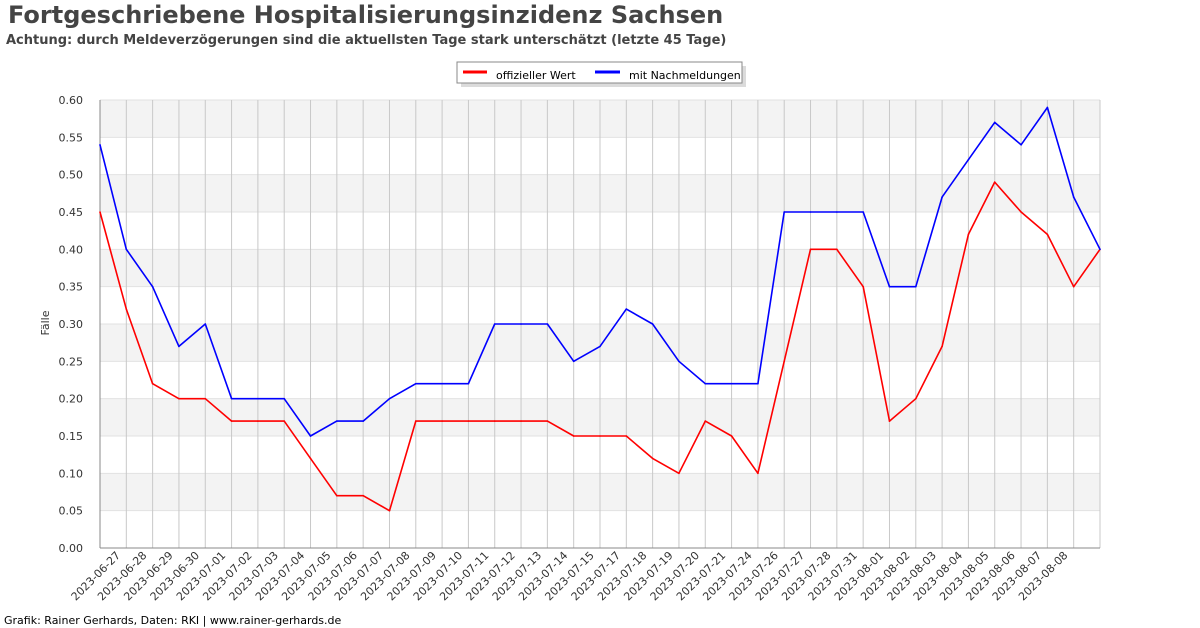 The height and width of the screenshot is (628, 1200). Describe the element at coordinates (71, 175) in the screenshot. I see `y-tick-label: 0.50` at that location.